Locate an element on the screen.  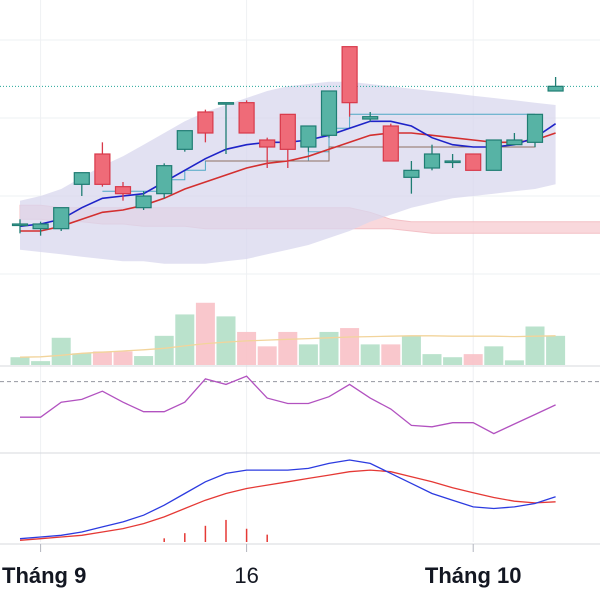
macd-signal-line is located at coordinates (287, 505).